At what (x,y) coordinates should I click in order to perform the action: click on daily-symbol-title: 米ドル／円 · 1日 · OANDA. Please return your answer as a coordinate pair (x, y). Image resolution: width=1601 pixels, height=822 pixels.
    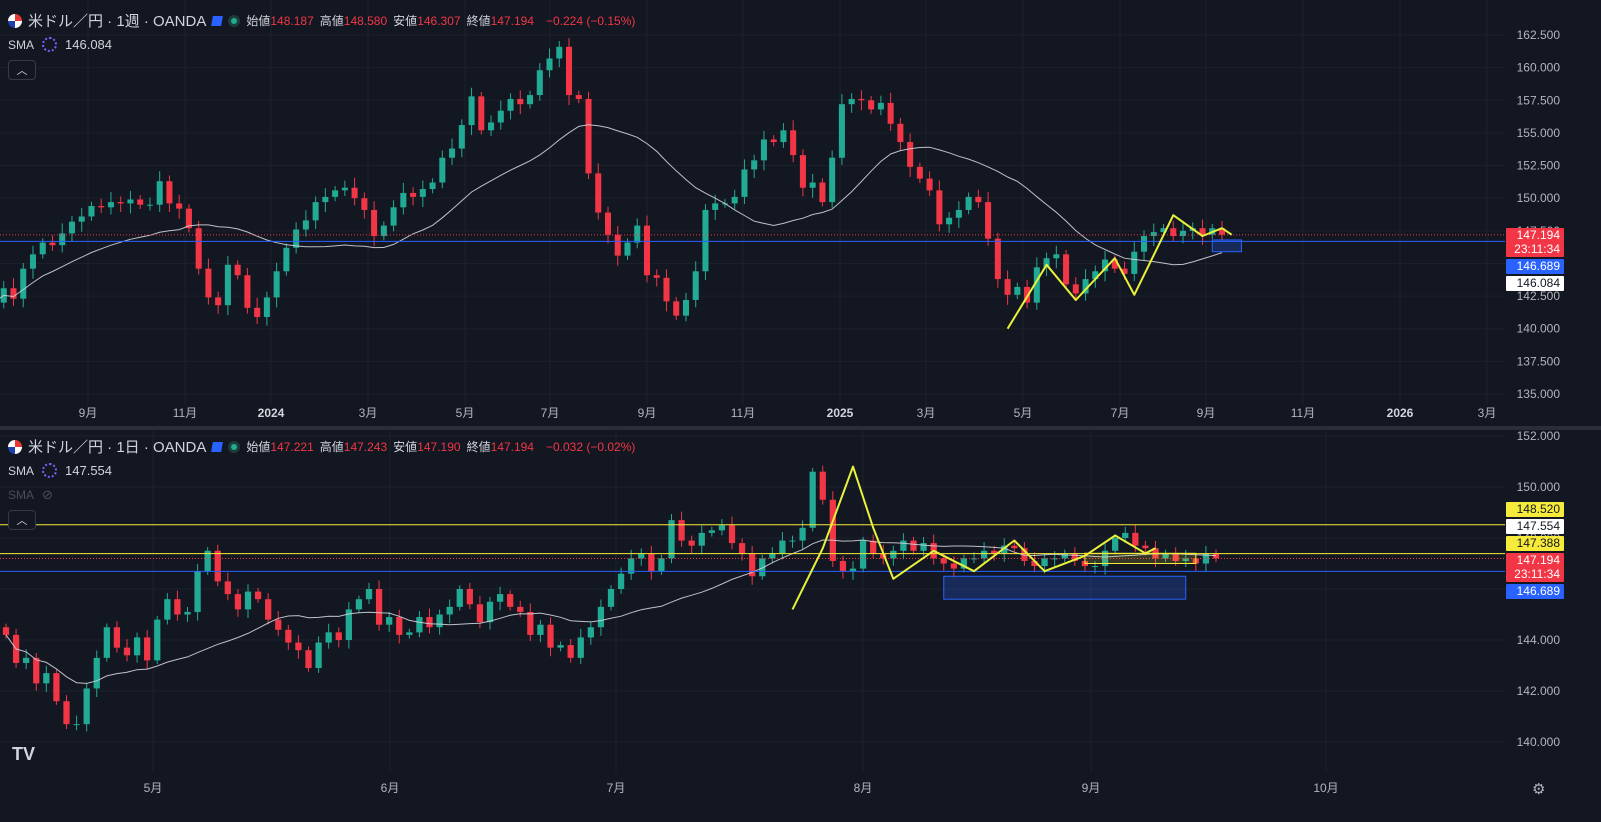
    Looking at the image, I should click on (117, 447).